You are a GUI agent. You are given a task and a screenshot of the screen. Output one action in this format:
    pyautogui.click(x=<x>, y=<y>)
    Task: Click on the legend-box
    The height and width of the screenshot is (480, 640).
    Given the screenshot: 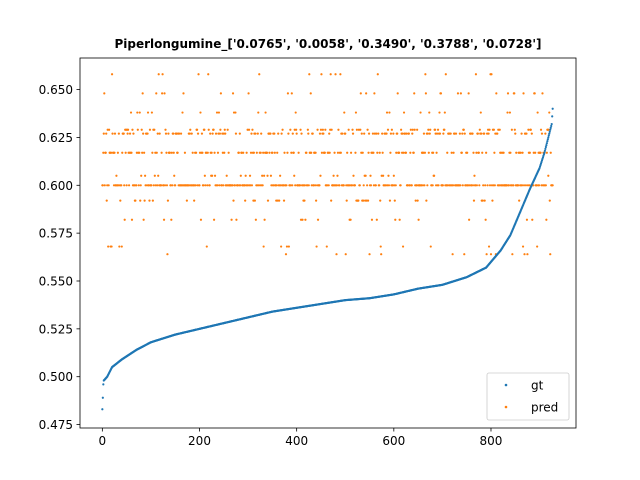 What is the action you would take?
    pyautogui.click(x=528, y=396)
    